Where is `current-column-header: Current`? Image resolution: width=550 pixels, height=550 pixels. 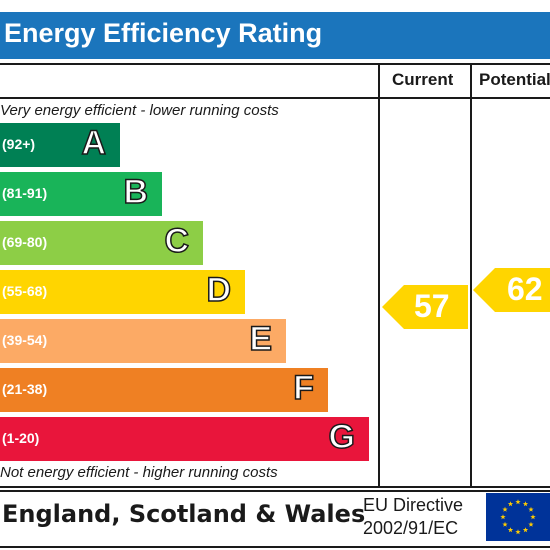
current-column-header: Current is located at coordinates (423, 79).